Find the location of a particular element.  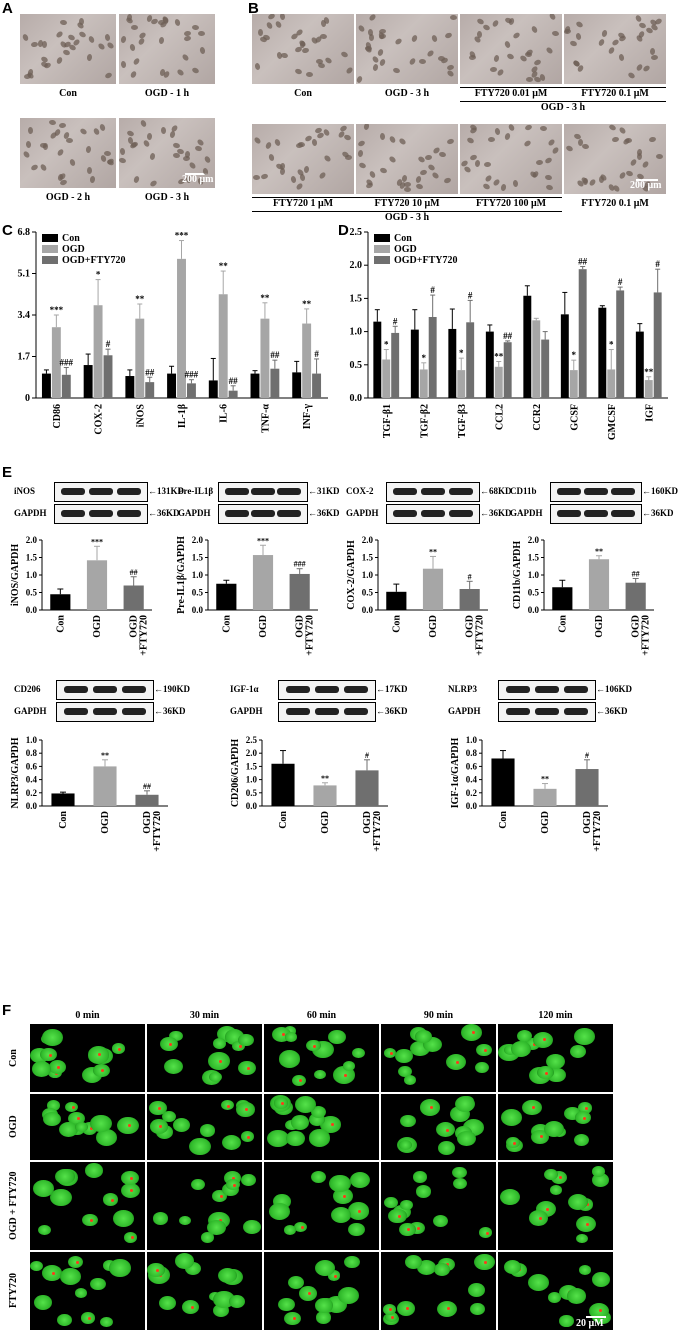

y-tick-label: 2.5 is located at coordinates (356, 232).